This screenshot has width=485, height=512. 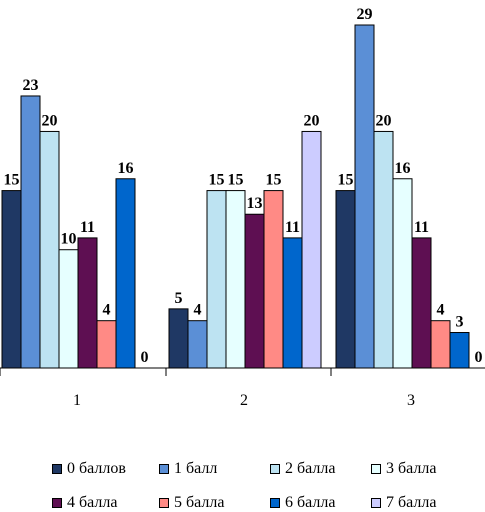 I want to click on legend-item: 2 балла, so click(x=302, y=469).